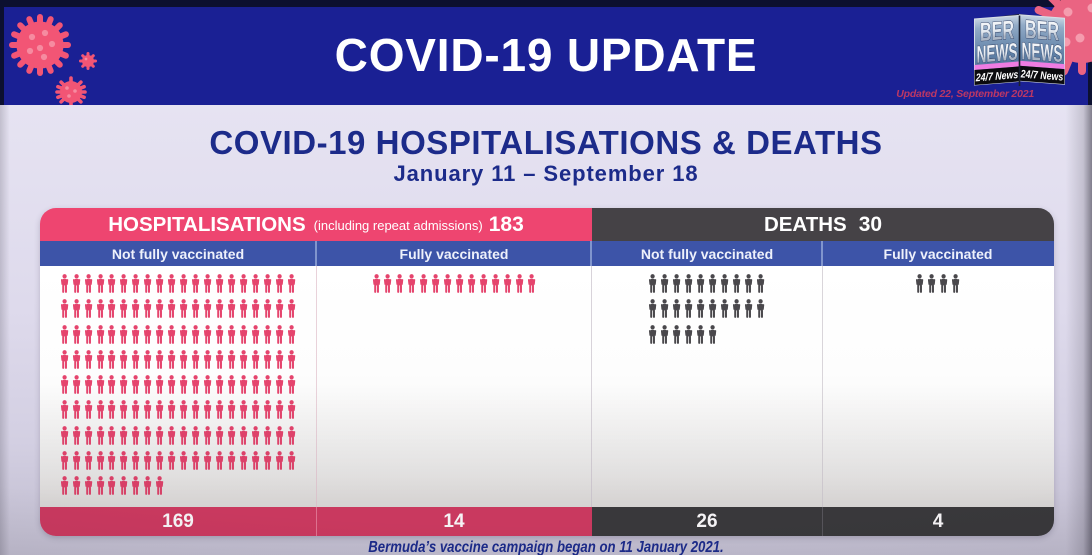 The height and width of the screenshot is (555, 1092). Describe the element at coordinates (546, 55) in the screenshot. I see `banner-title: COVID-19 UPDATE` at that location.